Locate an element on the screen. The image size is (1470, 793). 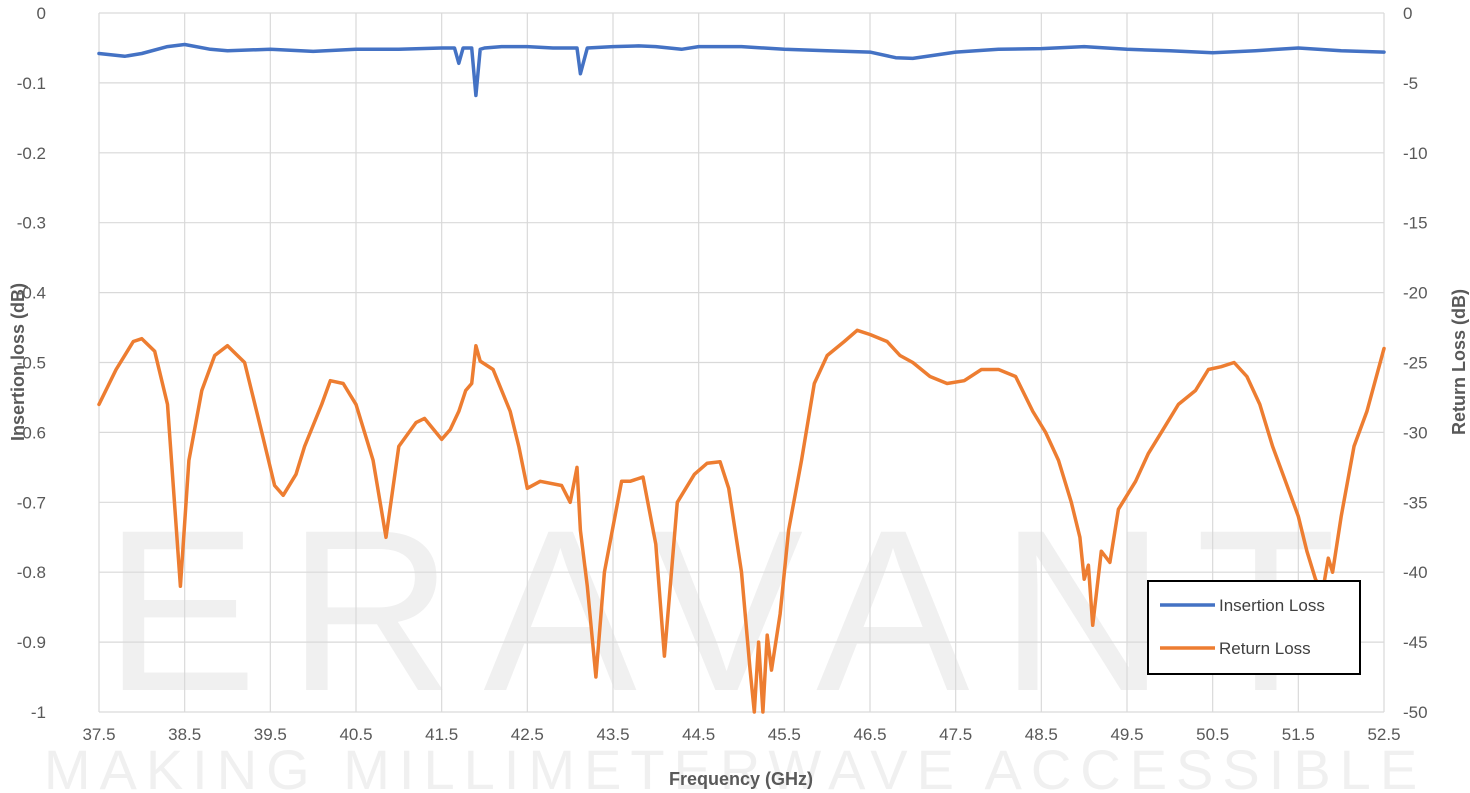
y-right-tick-label: -50 is located at coordinates (1415, 712).